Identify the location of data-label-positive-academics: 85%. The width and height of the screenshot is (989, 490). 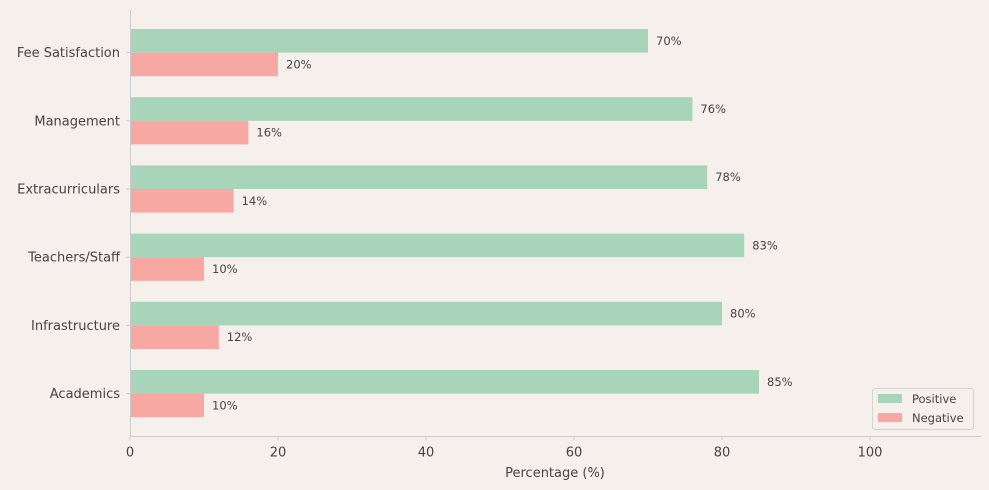
(780, 382).